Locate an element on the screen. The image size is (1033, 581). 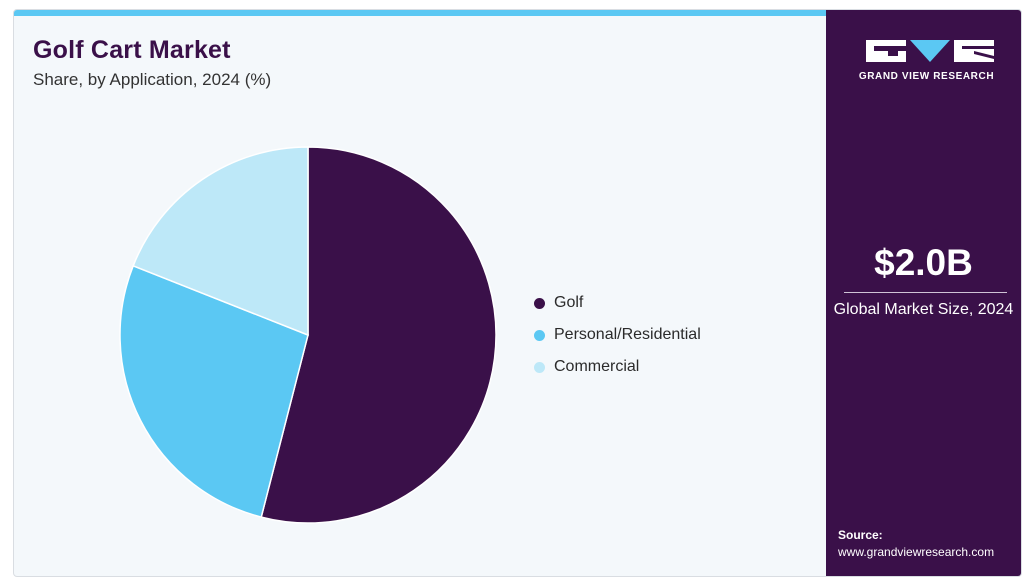
divider is located at coordinates (925, 292).